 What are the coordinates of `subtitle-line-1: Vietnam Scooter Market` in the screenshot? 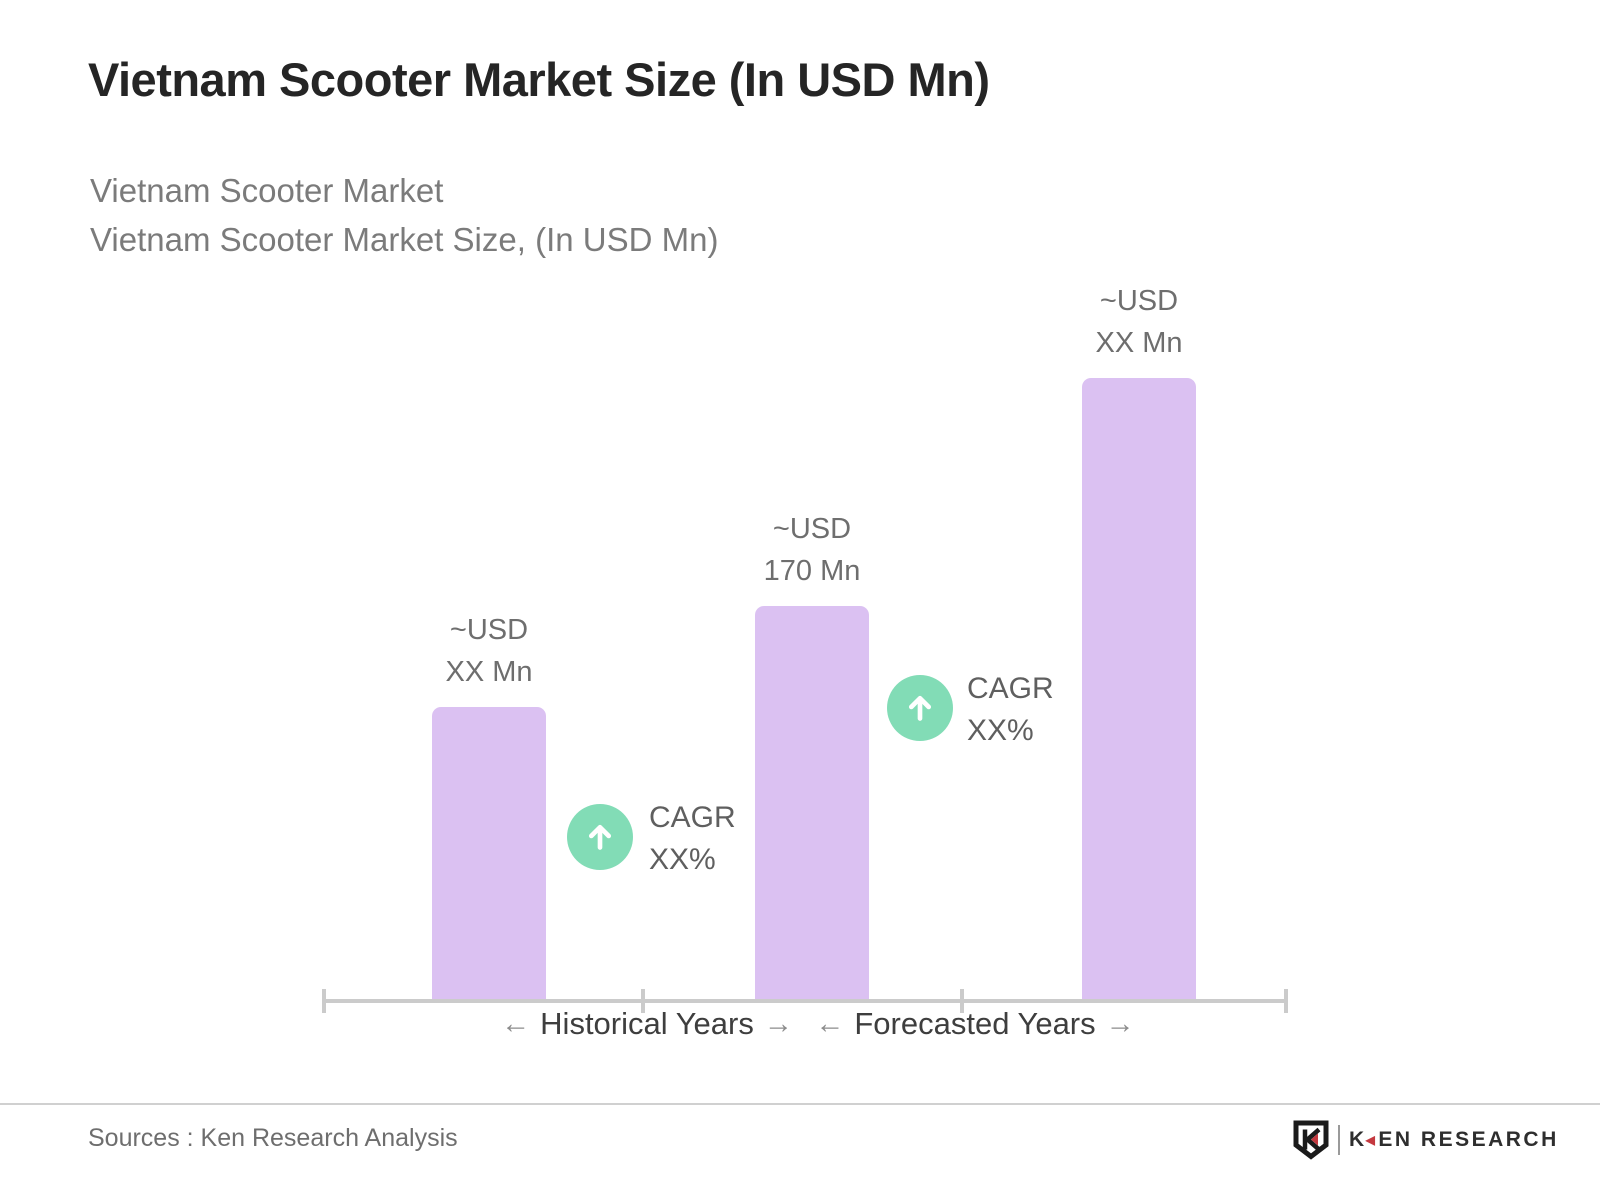 It's located at (267, 190).